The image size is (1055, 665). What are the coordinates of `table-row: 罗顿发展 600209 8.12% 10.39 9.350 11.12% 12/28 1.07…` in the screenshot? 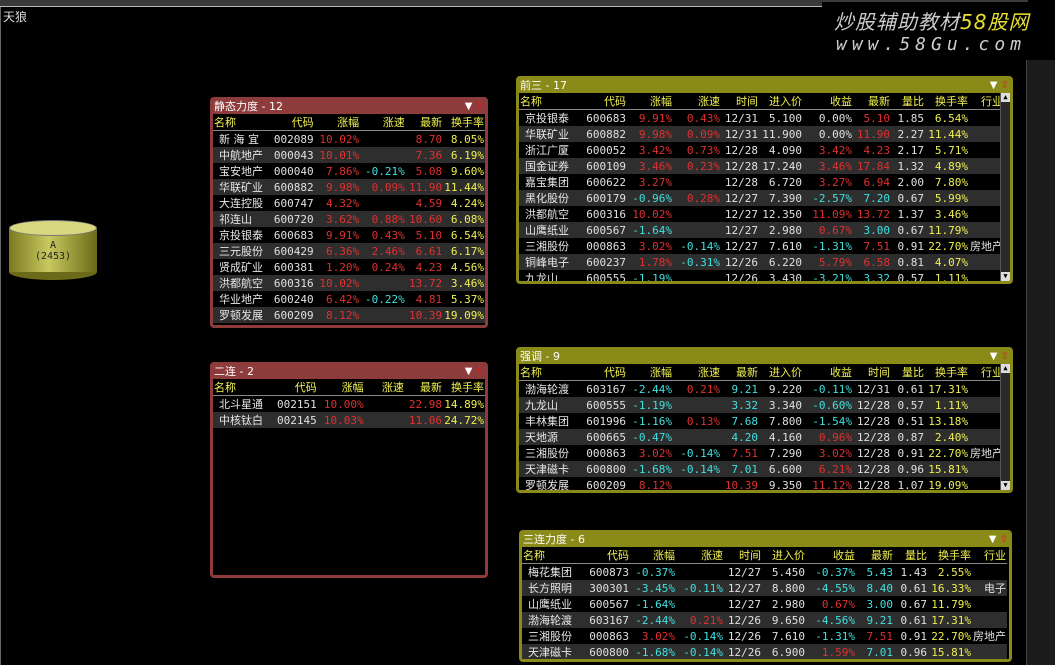 It's located at (761, 484).